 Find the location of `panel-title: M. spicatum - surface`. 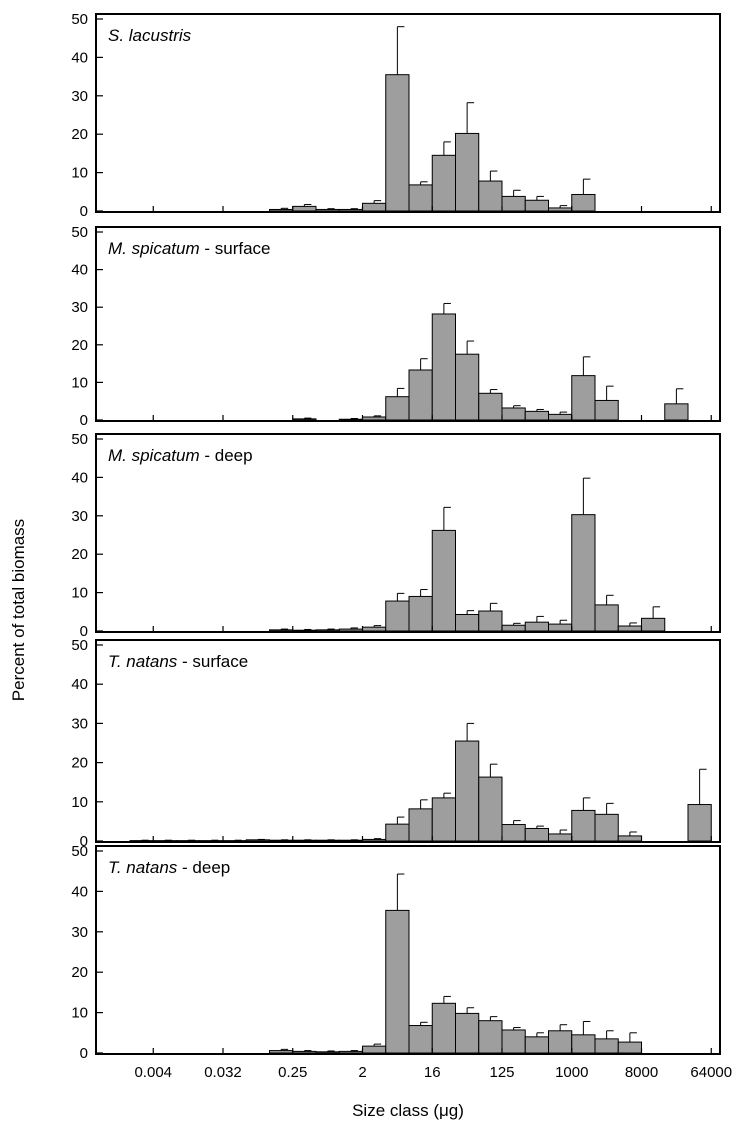

panel-title: M. spicatum - surface is located at coordinates (189, 248).